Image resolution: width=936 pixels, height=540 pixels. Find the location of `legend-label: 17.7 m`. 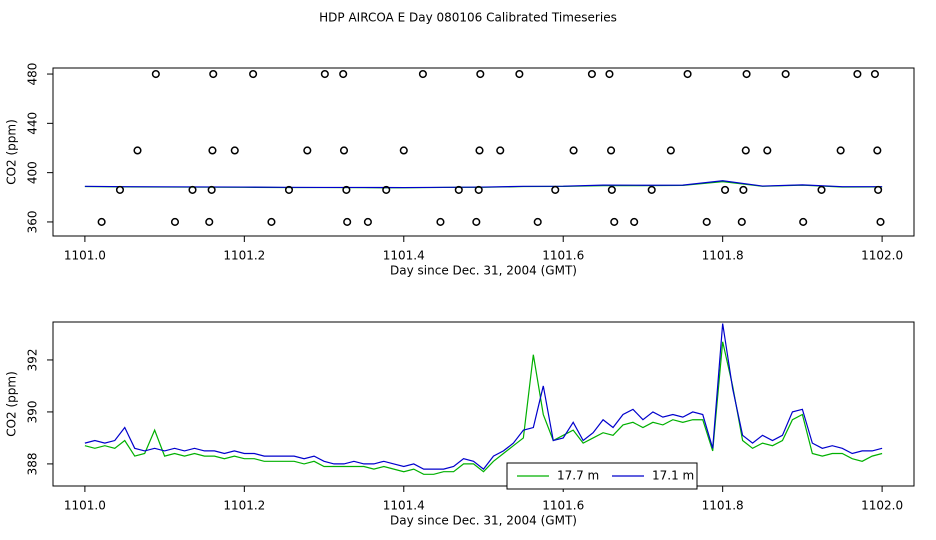

legend-label: 17.7 m is located at coordinates (578, 476).